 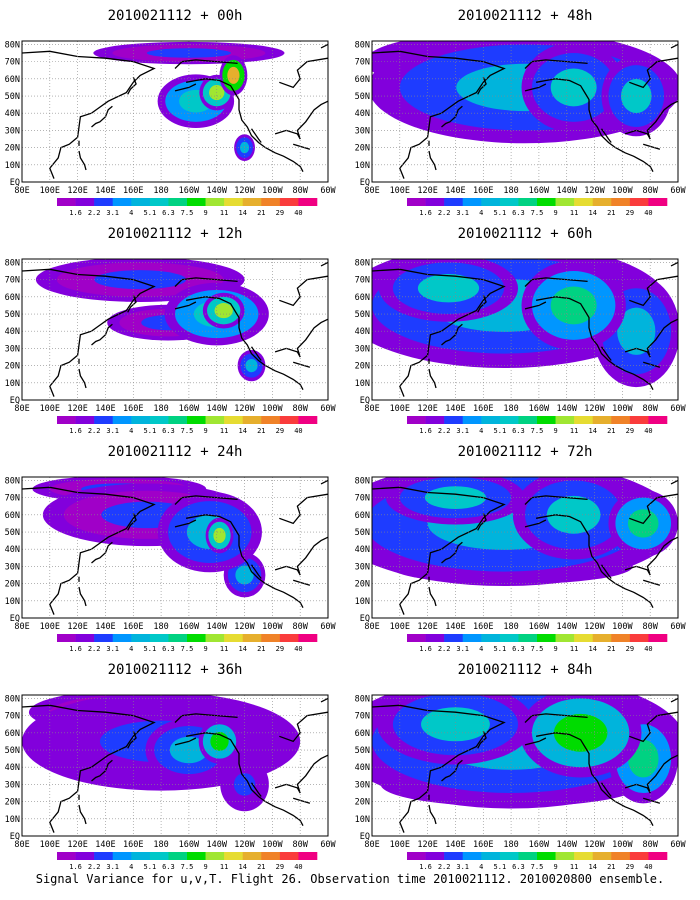 What do you see at coordinates (261, 649) in the screenshot?
I see `colorbar-label: 21` at bounding box center [261, 649].